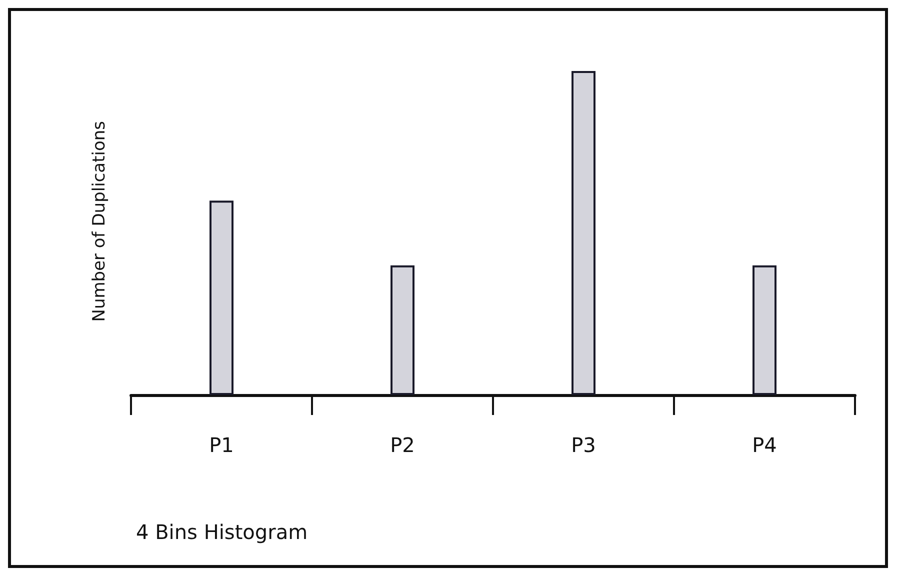 The width and height of the screenshot is (897, 579). What do you see at coordinates (764, 445) in the screenshot?
I see `x-tick-label: P4` at bounding box center [764, 445].